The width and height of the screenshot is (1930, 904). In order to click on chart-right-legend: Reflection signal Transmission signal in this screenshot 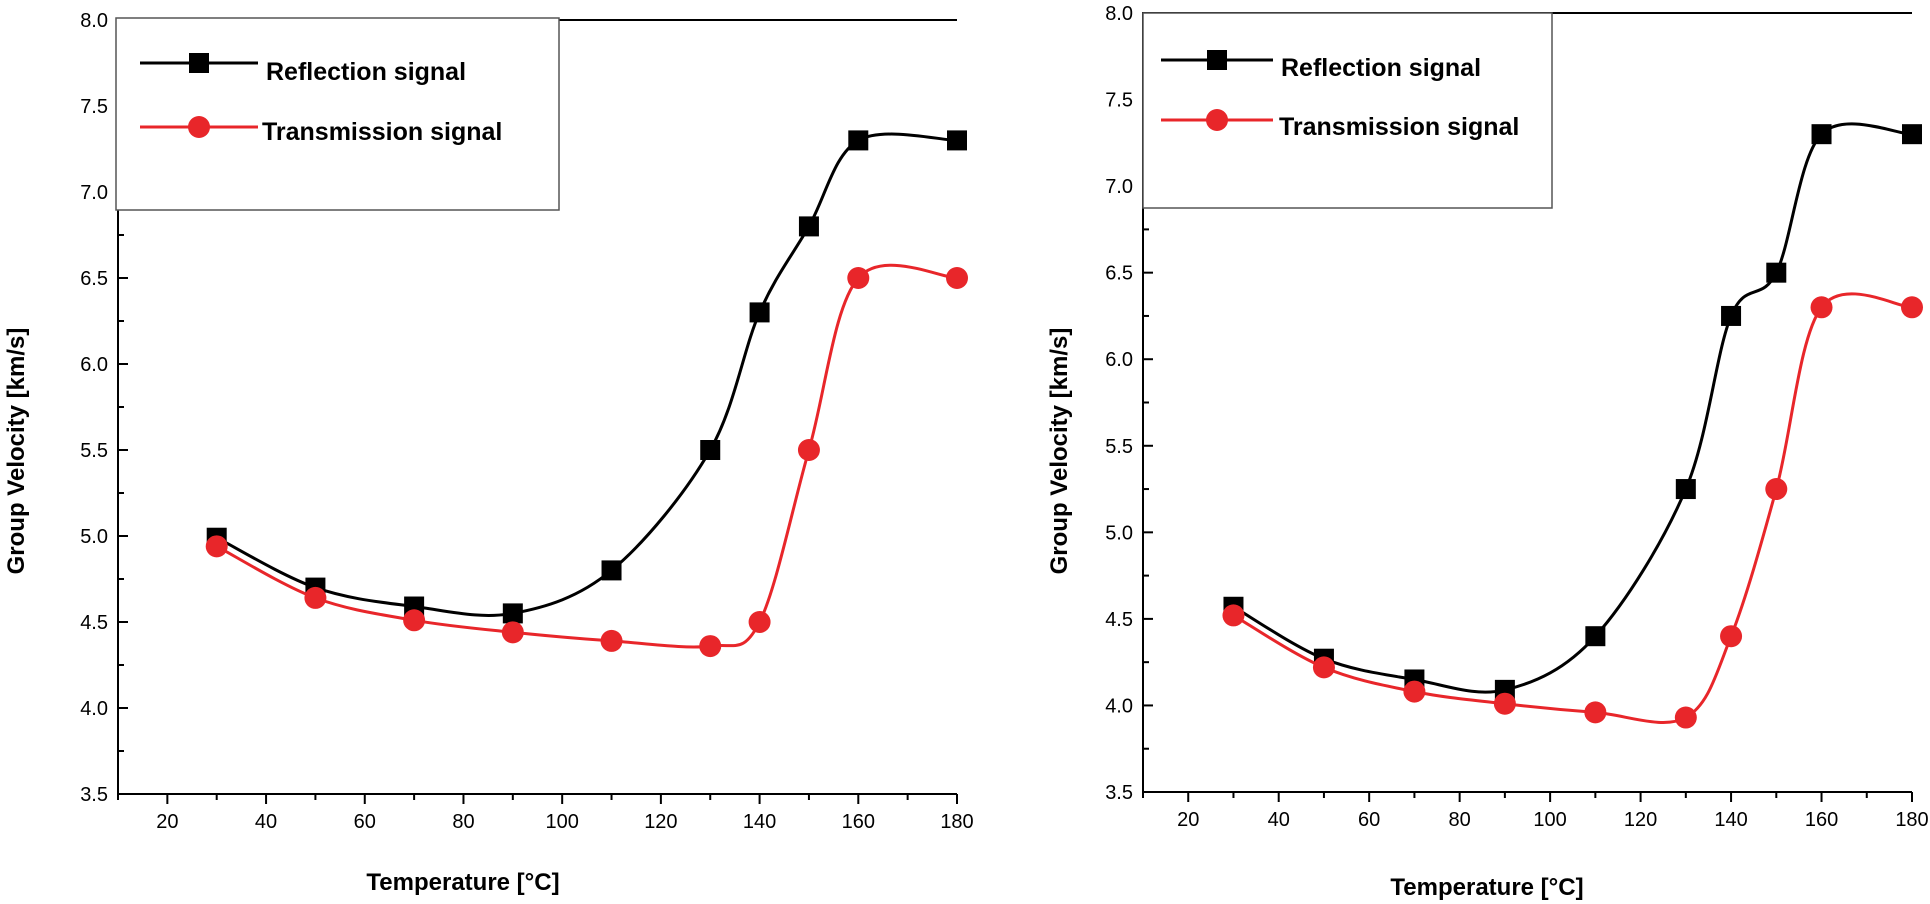, I will do `click(1347, 110)`.